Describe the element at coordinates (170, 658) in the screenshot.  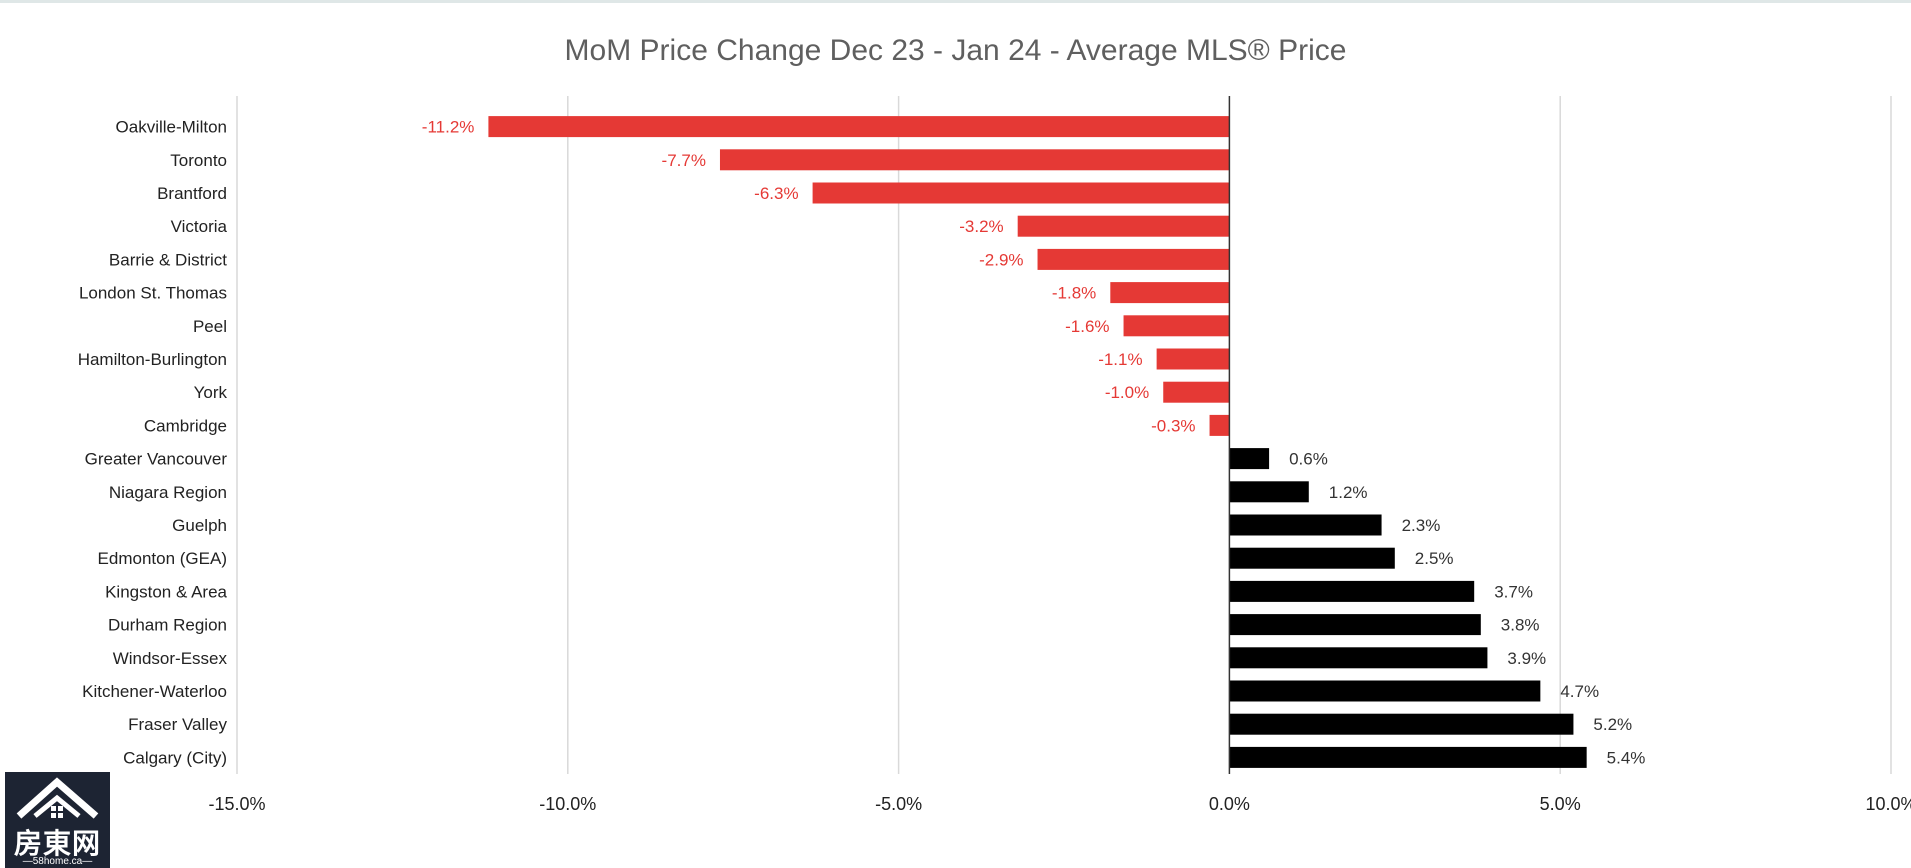
I see `category-label: Windsor-Essex` at that location.